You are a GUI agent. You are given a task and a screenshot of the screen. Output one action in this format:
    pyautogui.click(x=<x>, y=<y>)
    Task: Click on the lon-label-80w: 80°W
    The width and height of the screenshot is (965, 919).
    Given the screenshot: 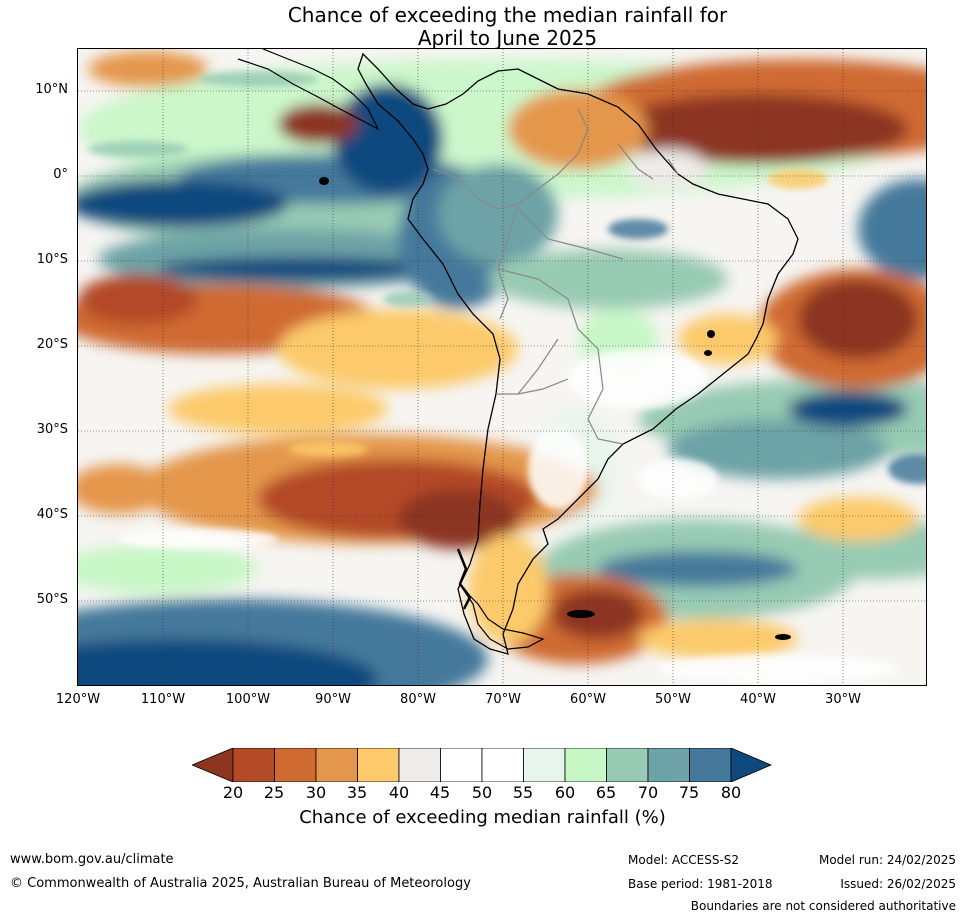 What is the action you would take?
    pyautogui.click(x=418, y=699)
    